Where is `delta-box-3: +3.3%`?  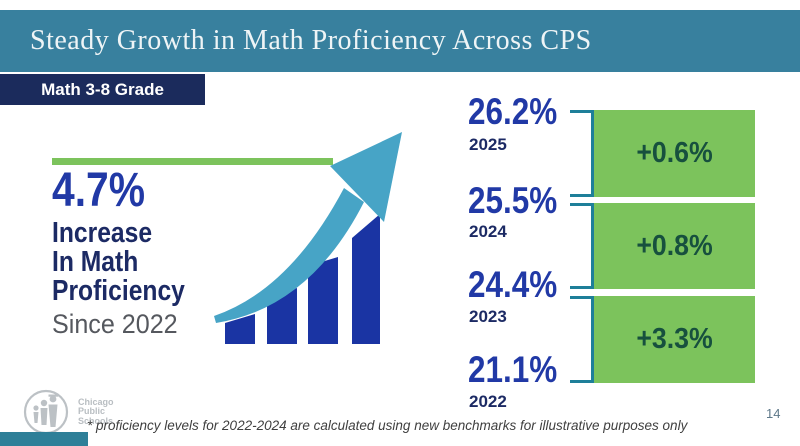
delta-box-3: +3.3% is located at coordinates (674, 339).